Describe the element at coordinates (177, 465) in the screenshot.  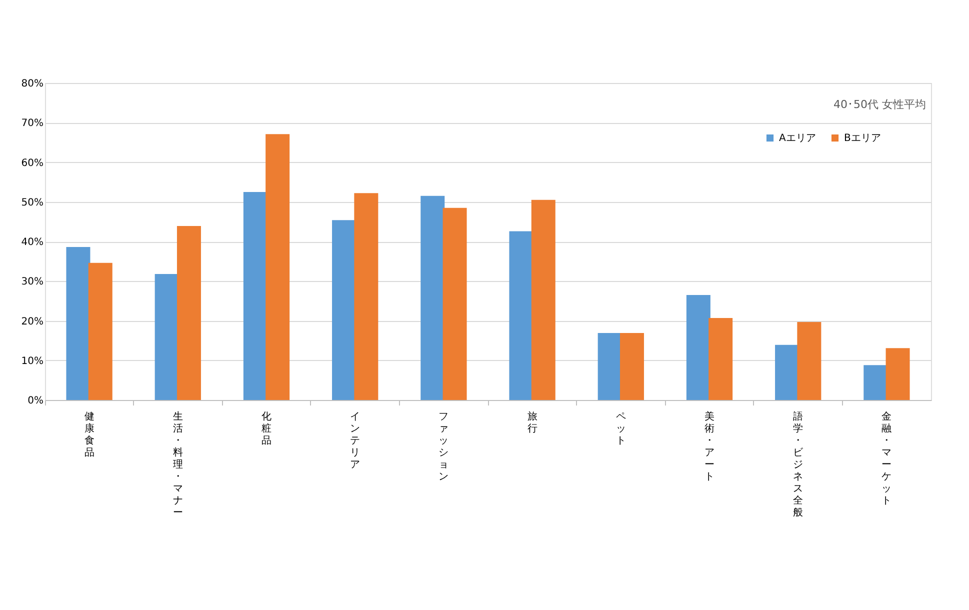
I see `category-label: 生活・料理・マナー` at that location.